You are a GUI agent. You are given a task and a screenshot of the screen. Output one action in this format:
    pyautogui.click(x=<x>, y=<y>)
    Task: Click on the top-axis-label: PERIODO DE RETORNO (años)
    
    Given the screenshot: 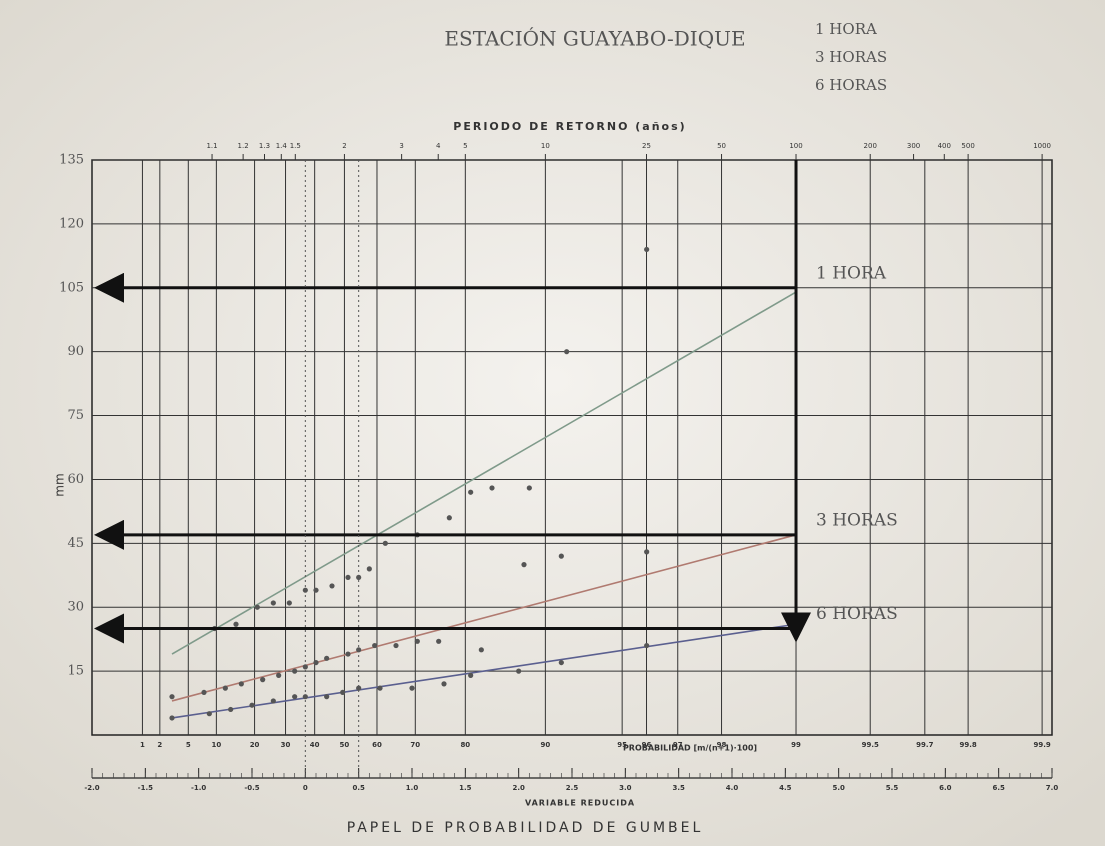 What is the action you would take?
    pyautogui.click(x=569, y=126)
    